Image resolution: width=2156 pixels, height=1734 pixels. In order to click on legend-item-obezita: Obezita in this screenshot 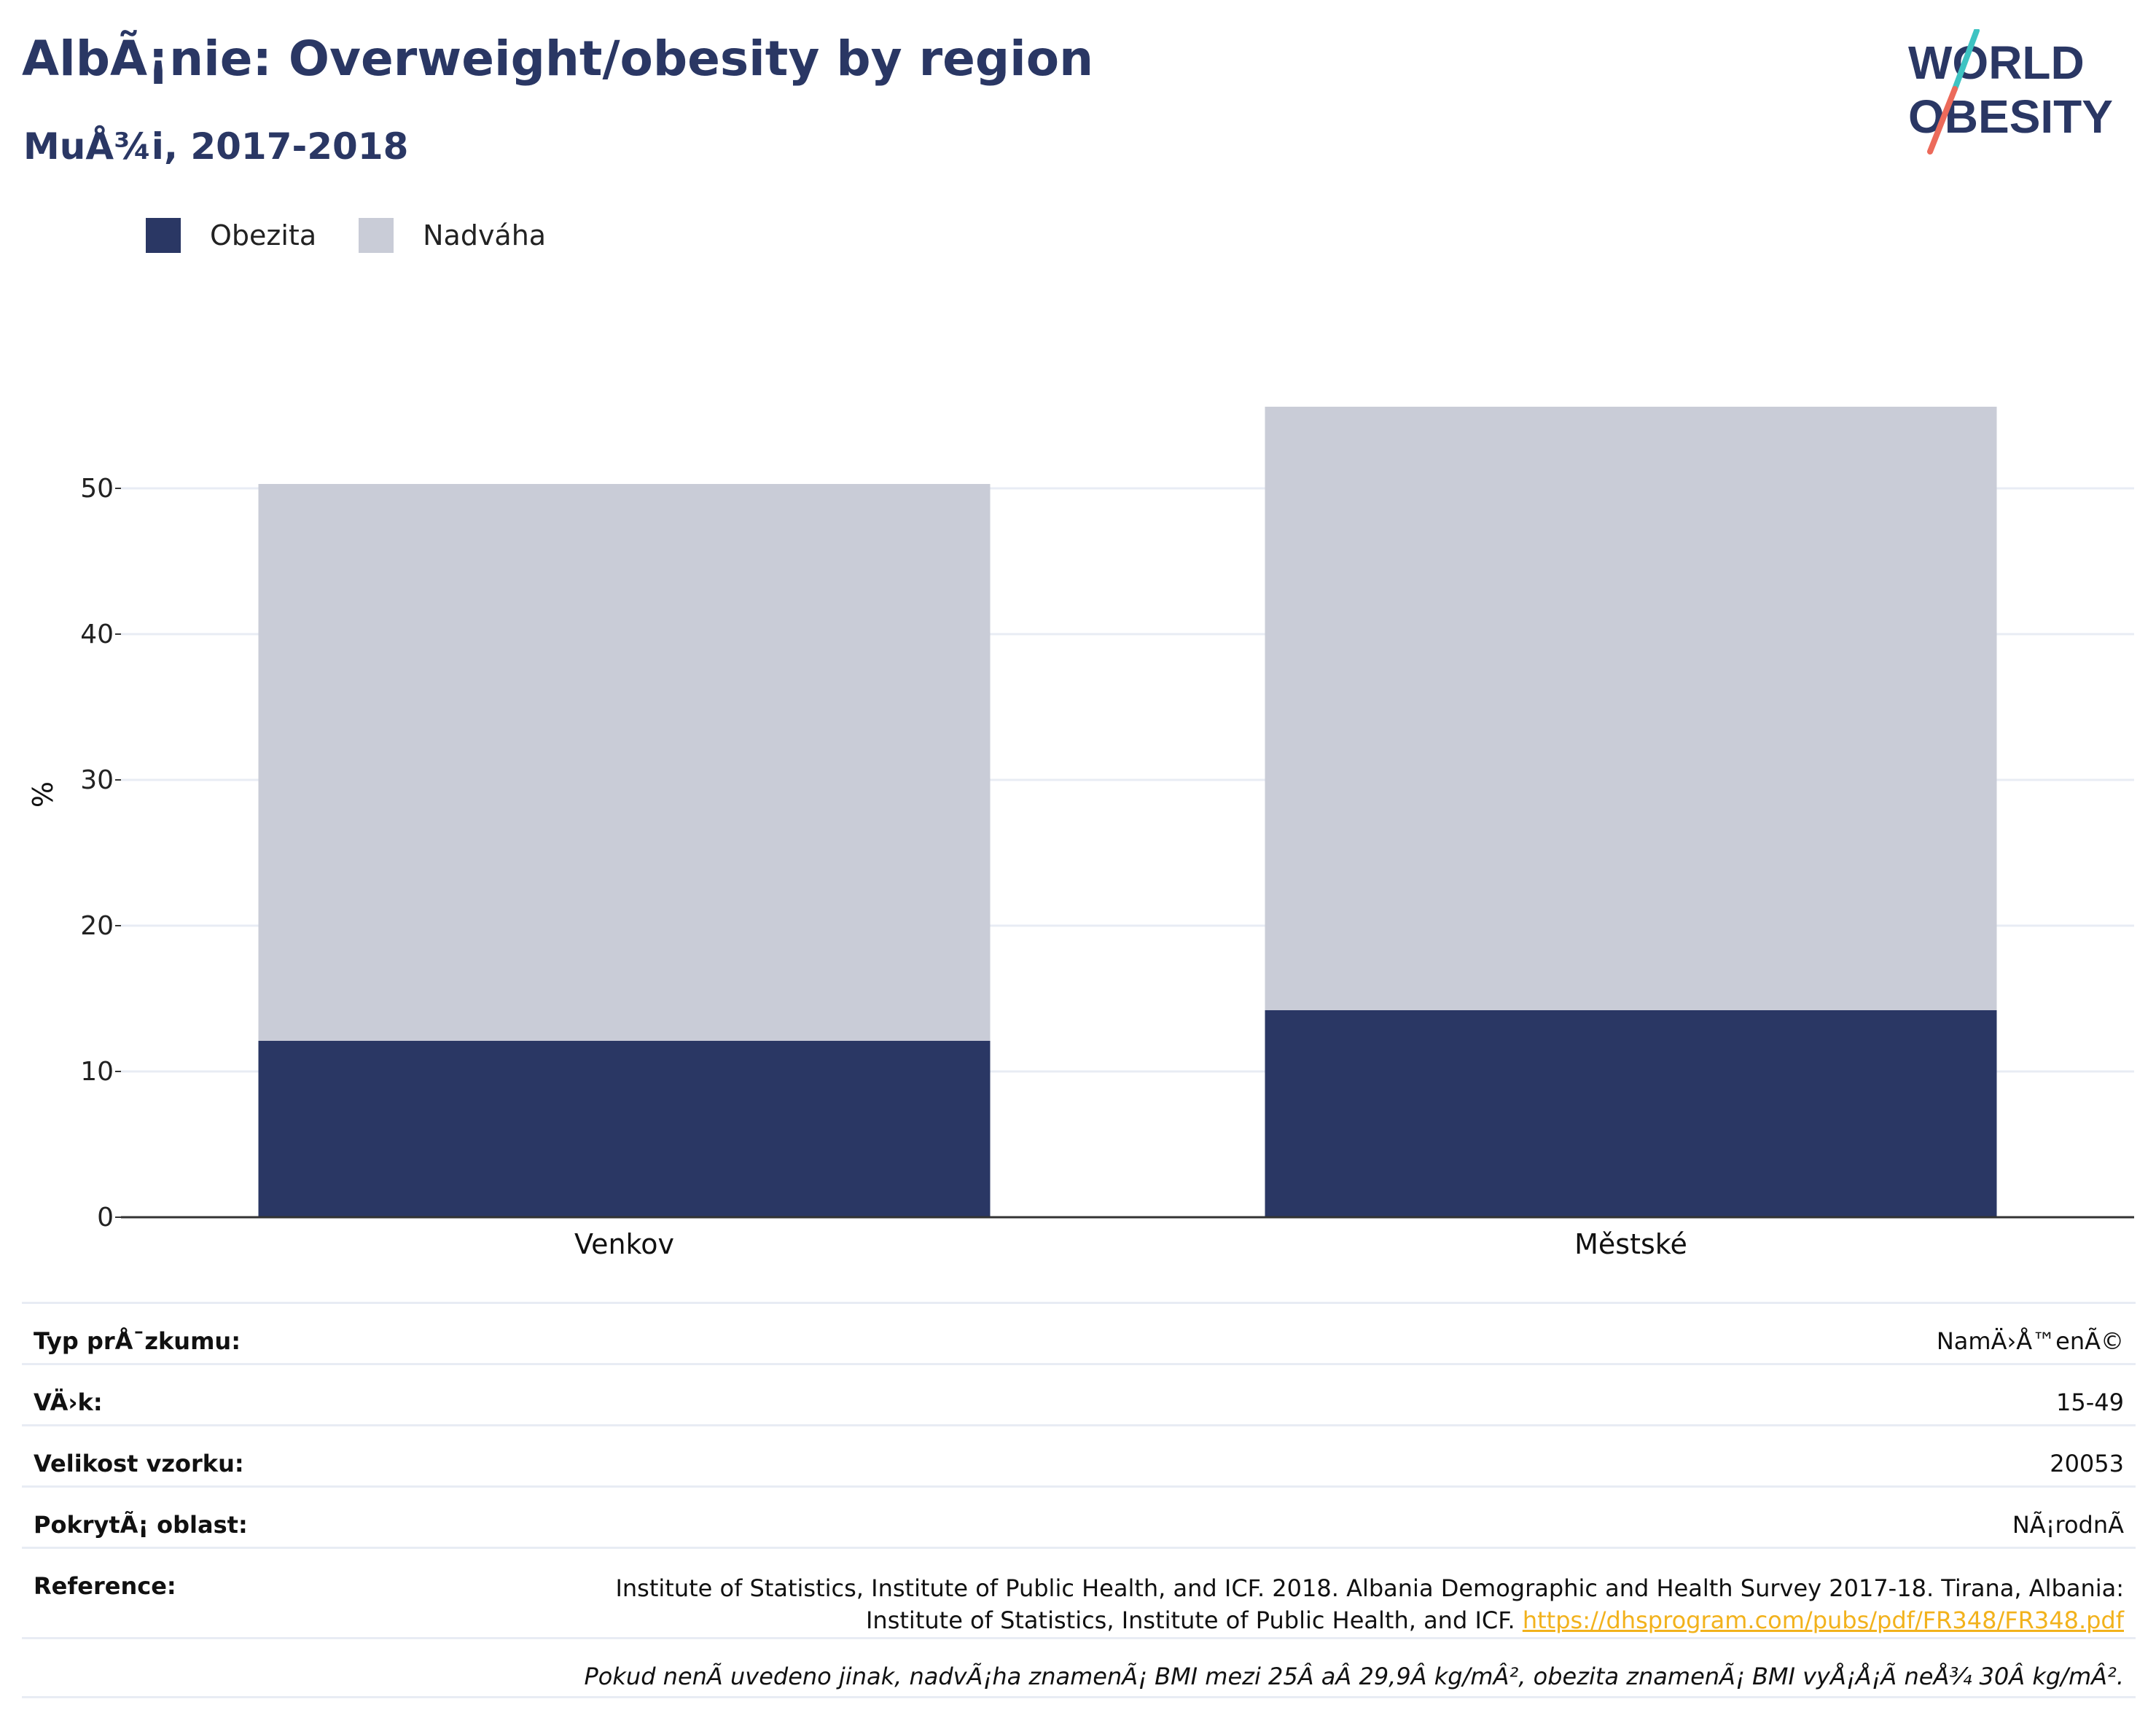, I will do `click(231, 235)`.